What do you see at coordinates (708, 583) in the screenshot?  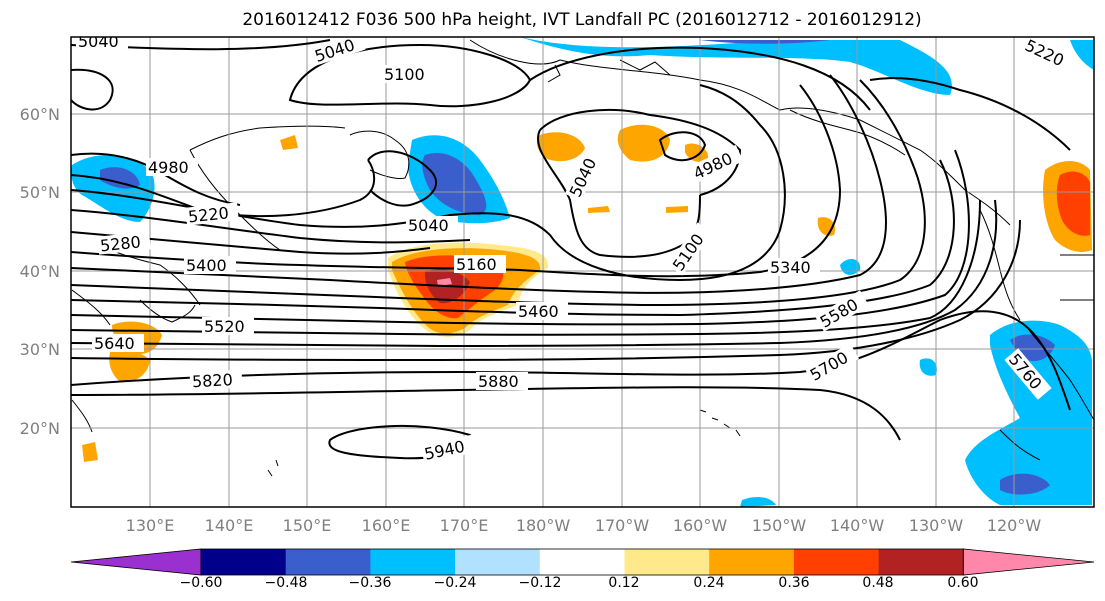 I see `colorbar-tick-label: 0.24` at bounding box center [708, 583].